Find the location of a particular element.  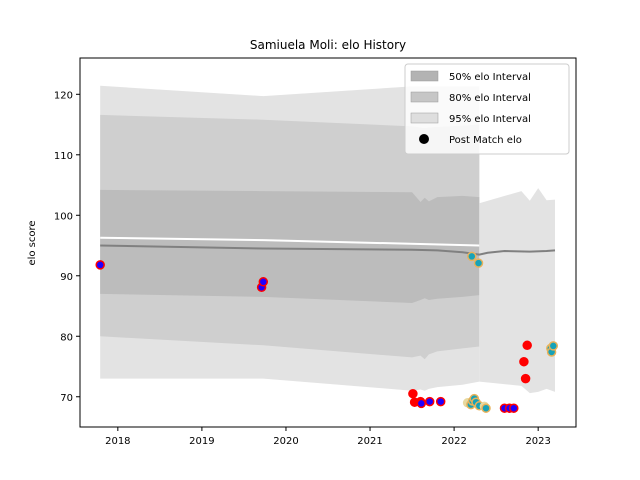

x-tick-label: 2023 is located at coordinates (537, 441).